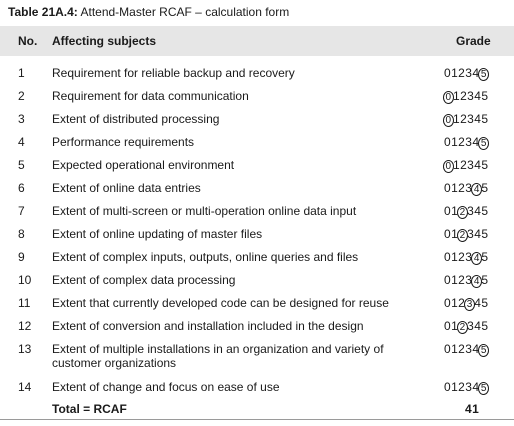  Describe the element at coordinates (472, 409) in the screenshot. I see `total-value: 41` at that location.